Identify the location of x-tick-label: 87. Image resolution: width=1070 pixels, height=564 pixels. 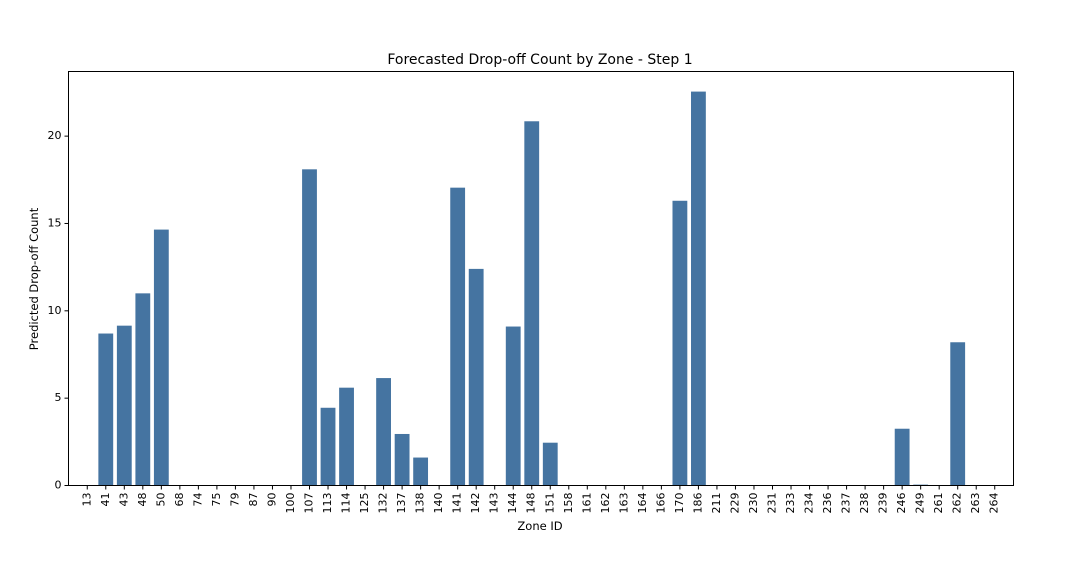
(253, 500).